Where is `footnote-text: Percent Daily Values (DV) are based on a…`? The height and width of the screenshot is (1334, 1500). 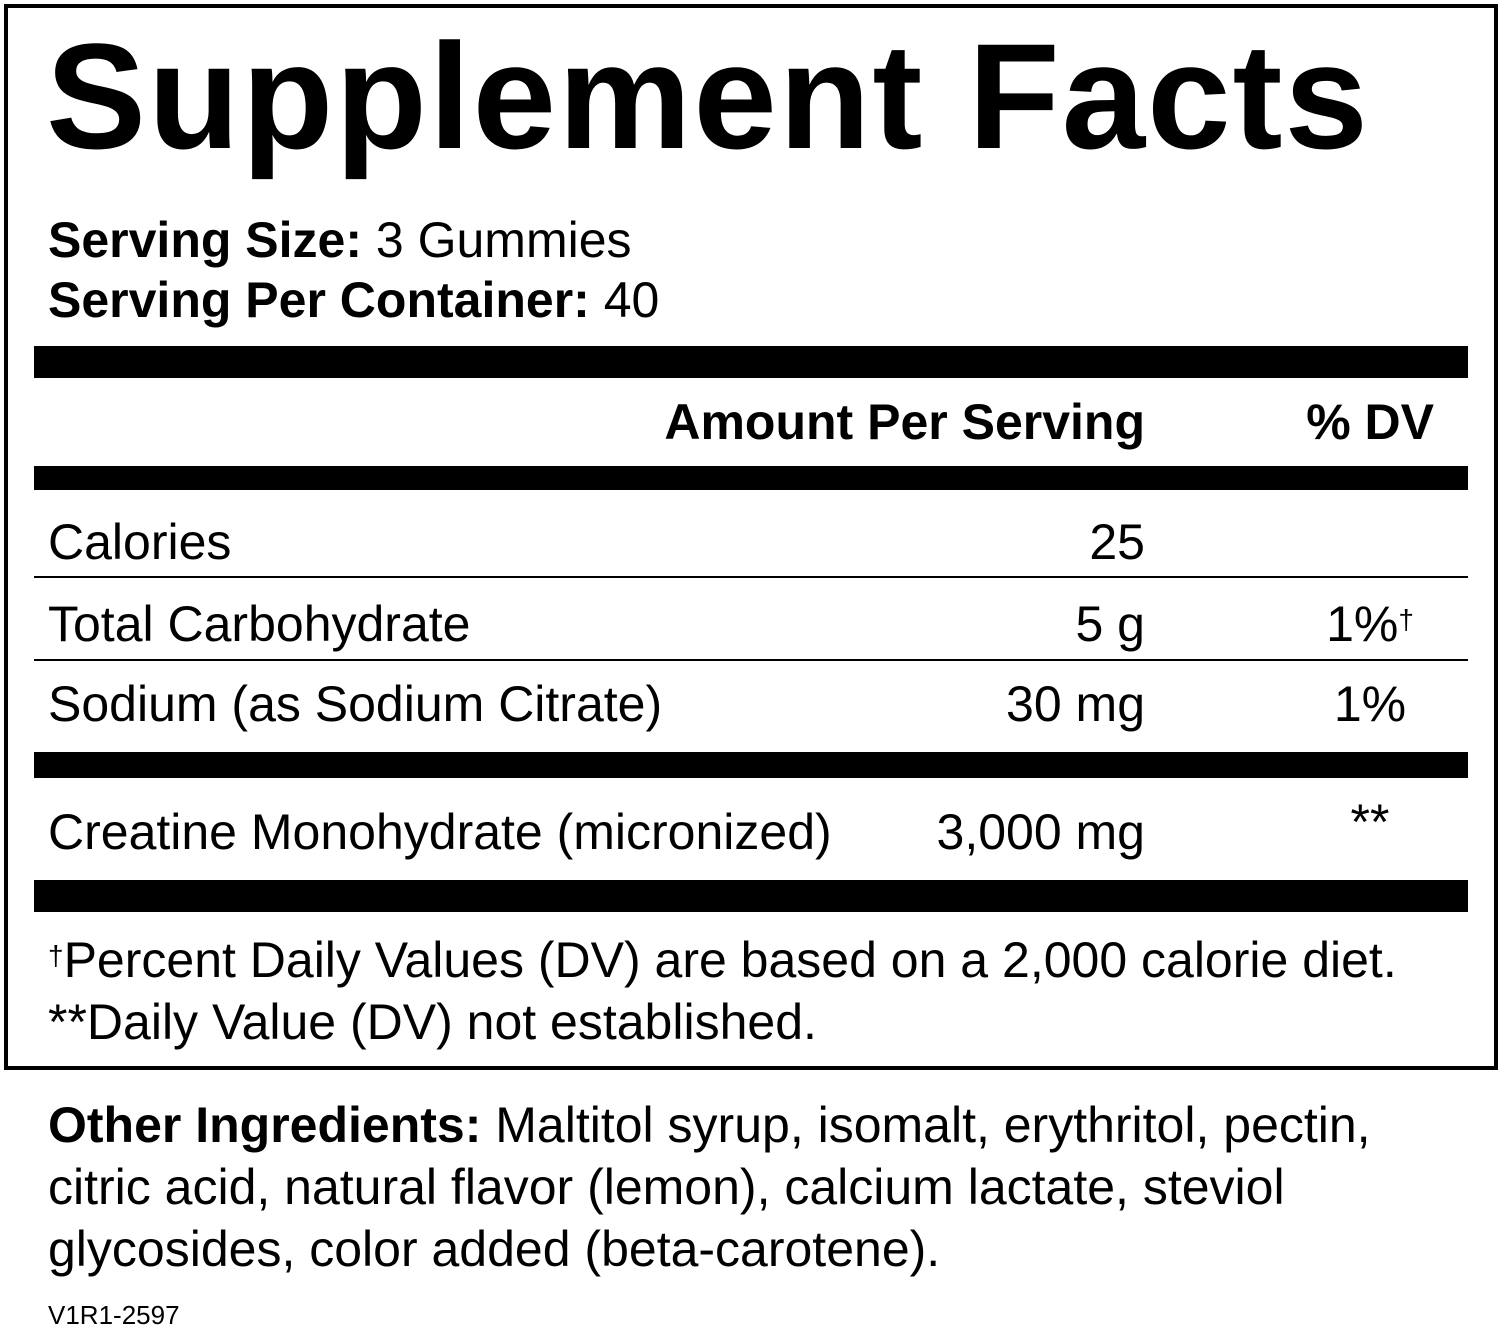 footnote-text: Percent Daily Values (DV) are based on a… is located at coordinates (730, 960).